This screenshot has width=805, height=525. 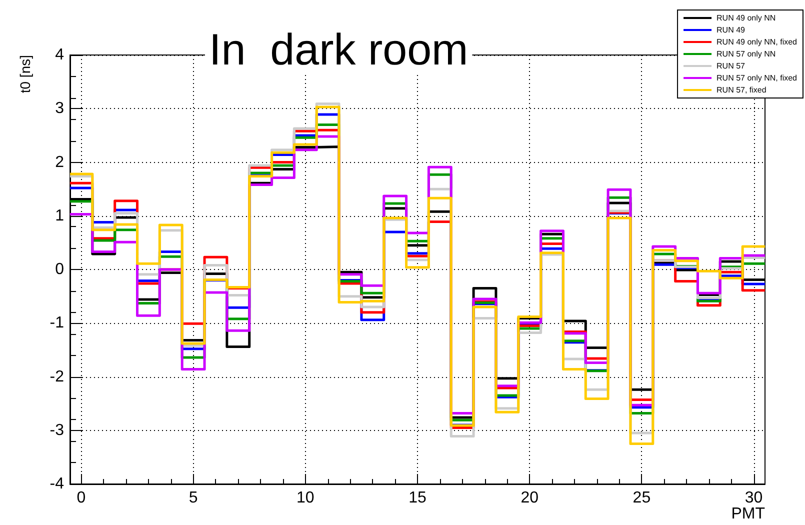 I want to click on x-tick-label: 30, so click(x=753, y=498).